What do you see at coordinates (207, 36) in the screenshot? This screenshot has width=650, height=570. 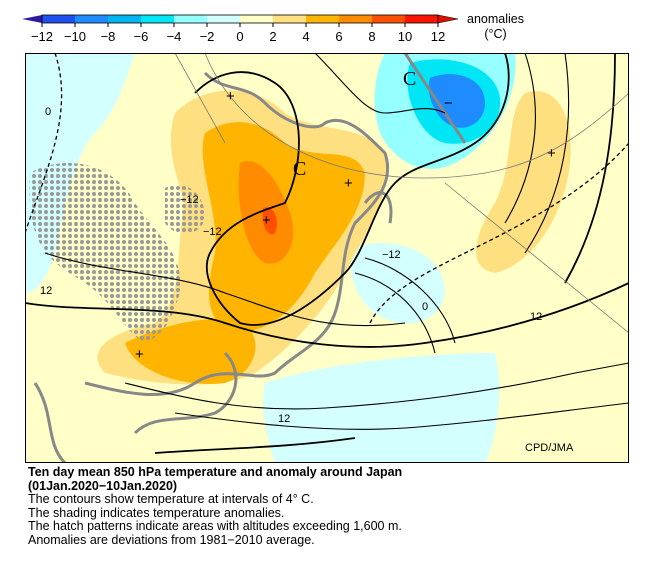 I see `colorbar-tick-label: −2` at bounding box center [207, 36].